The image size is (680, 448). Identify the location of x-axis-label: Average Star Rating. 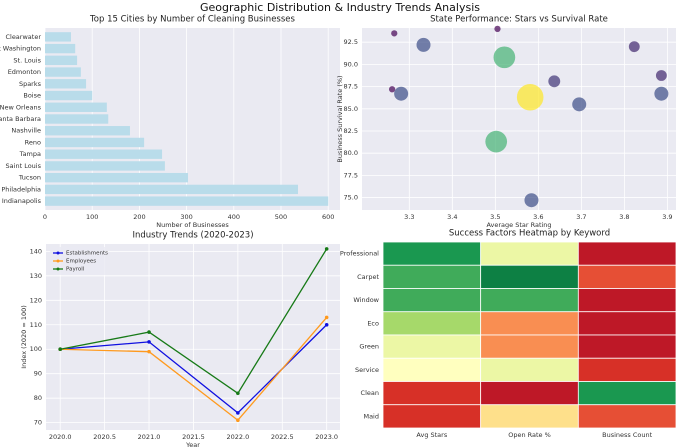
(518, 225).